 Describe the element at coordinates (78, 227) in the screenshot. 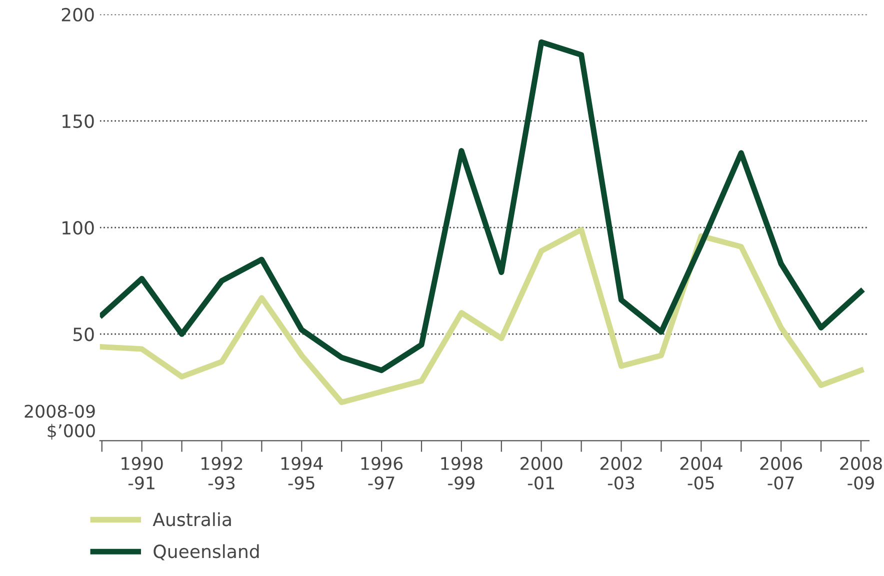

I see `y-tick-label: 100` at that location.